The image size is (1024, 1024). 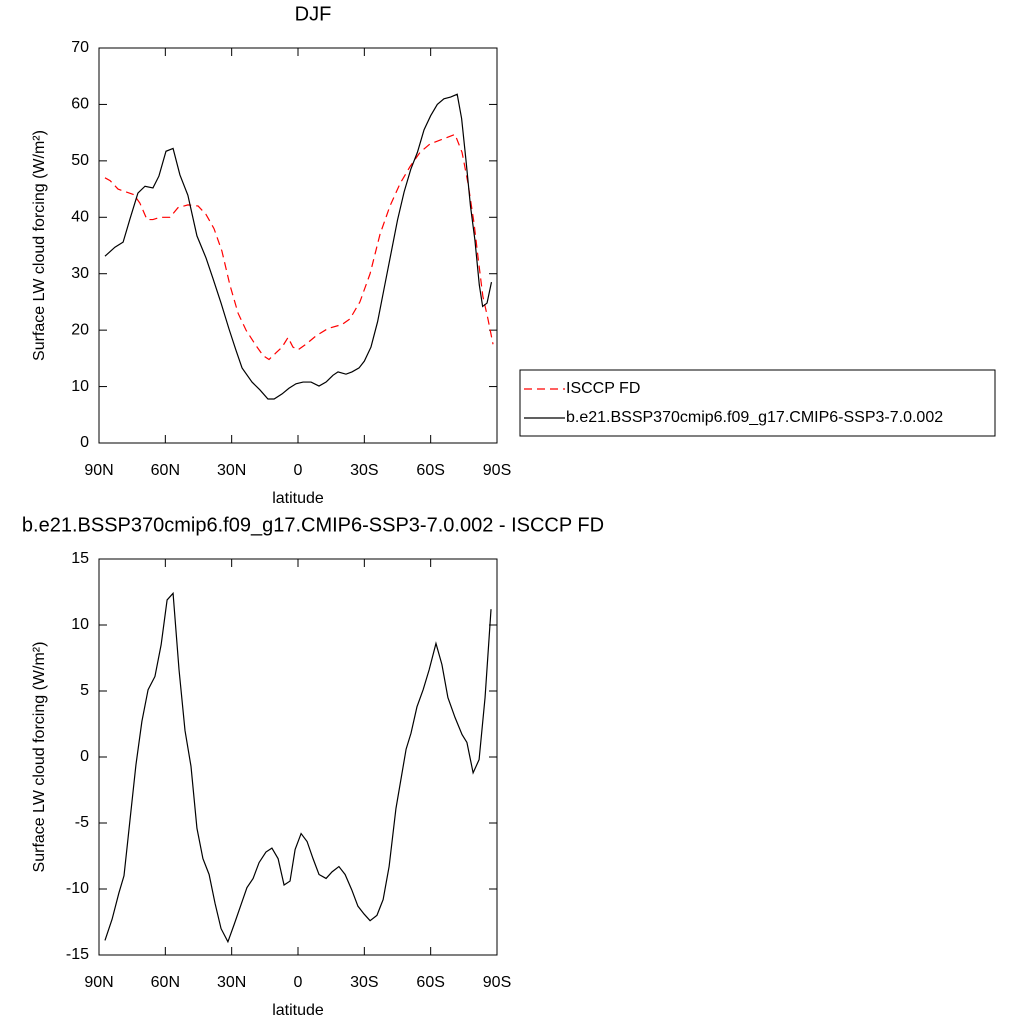 I want to click on y-tick-label: 50, so click(x=80, y=160).